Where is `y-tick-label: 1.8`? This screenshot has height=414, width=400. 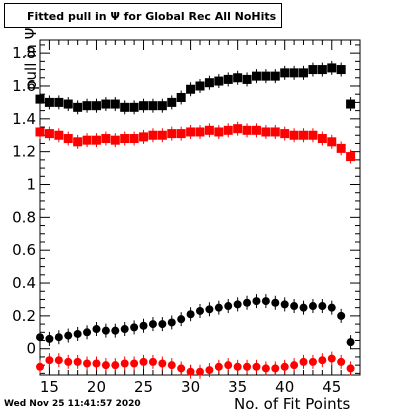 y-tick-label: 1.8 is located at coordinates (24, 53).